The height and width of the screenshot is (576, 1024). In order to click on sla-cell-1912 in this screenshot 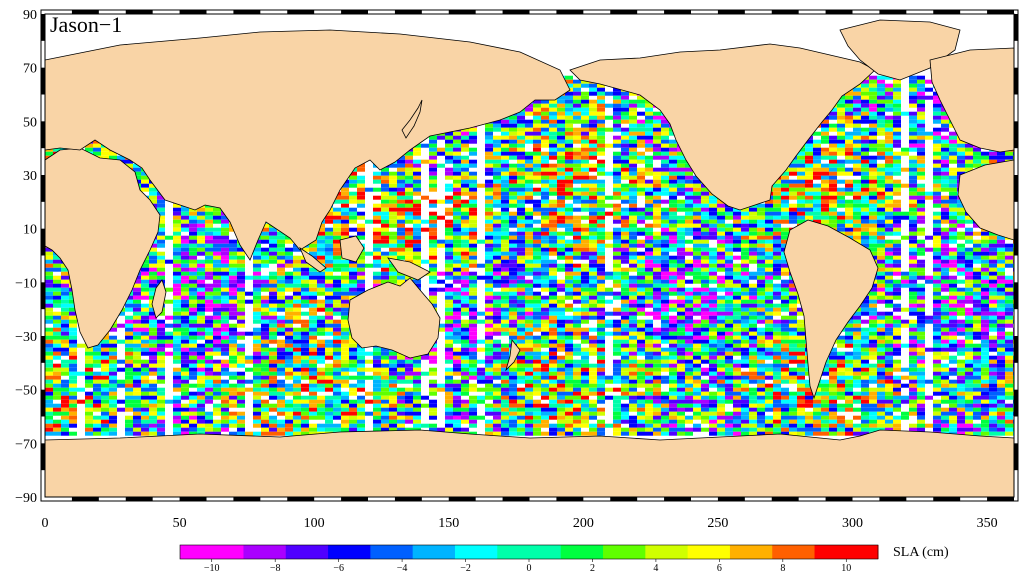, I will do `click(241, 393)`.